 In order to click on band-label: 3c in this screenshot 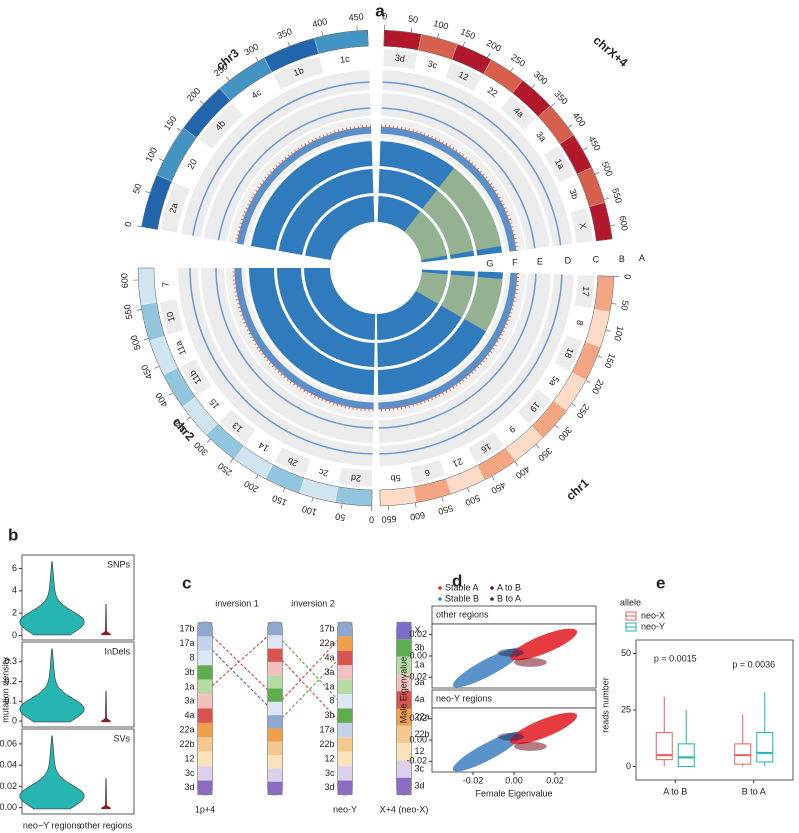, I will do `click(420, 768)`.